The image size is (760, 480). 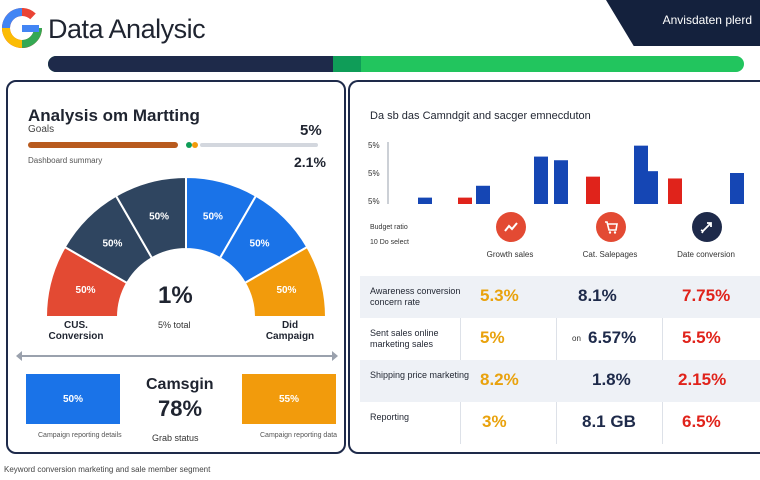 I want to click on cell-c: 5.5%, so click(x=701, y=337).